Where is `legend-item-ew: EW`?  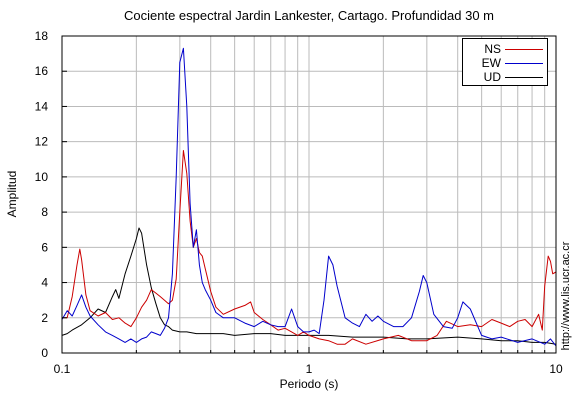 legend-item-ew: EW is located at coordinates (505, 63).